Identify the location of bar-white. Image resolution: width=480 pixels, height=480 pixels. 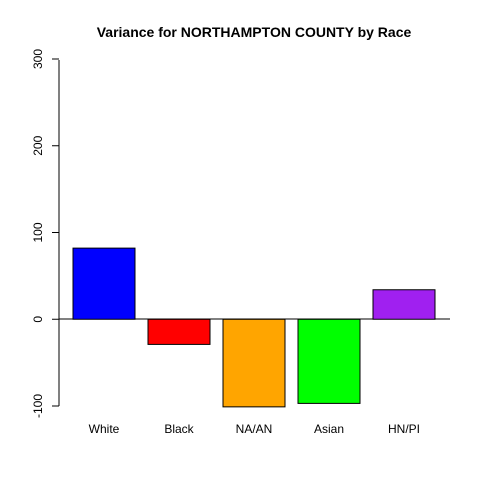
(104, 283).